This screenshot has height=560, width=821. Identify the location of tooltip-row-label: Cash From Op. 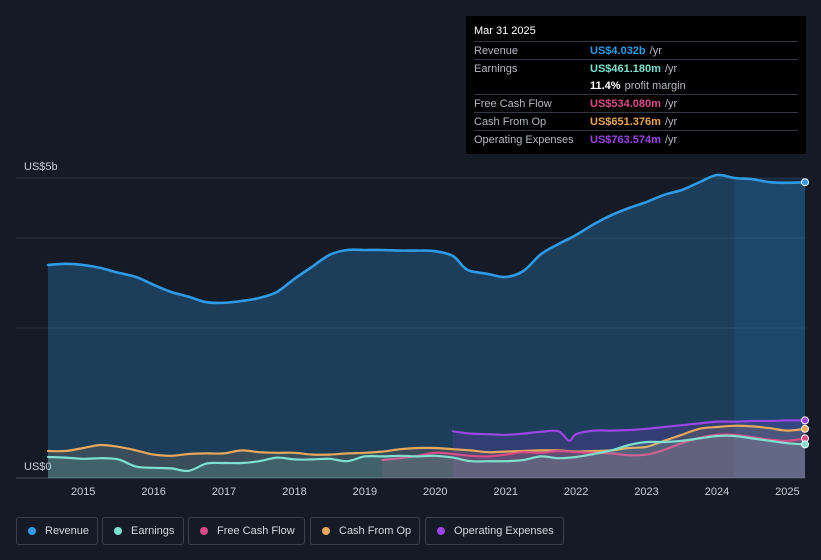
(510, 121).